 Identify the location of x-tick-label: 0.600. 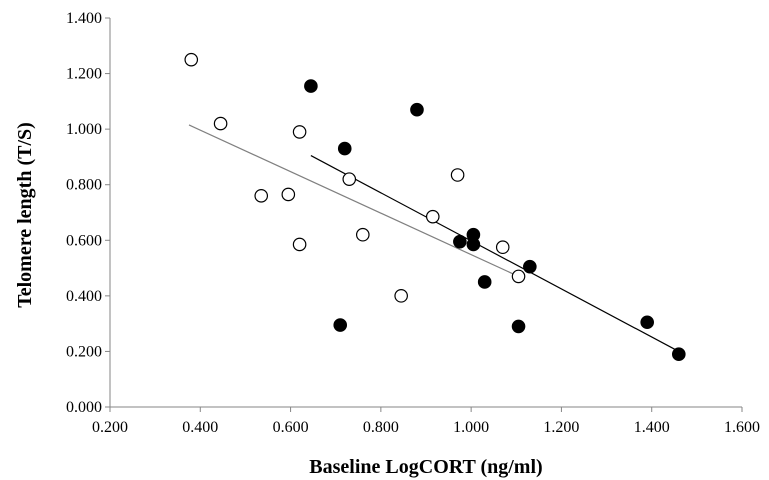
(291, 427).